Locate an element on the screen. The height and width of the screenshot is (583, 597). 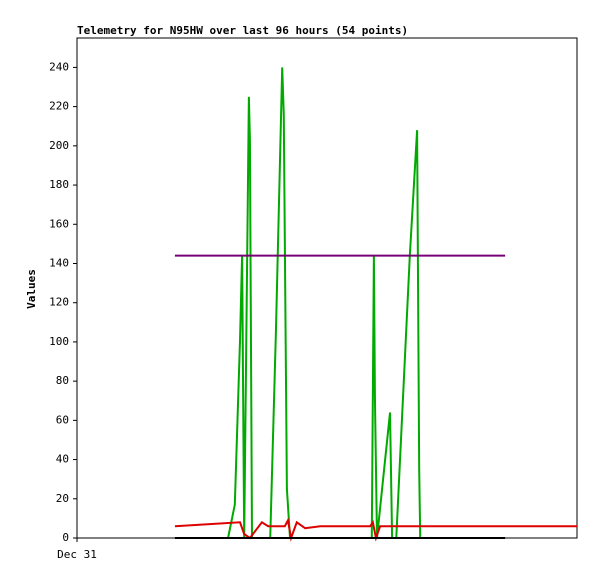
y-tick-label: 140 is located at coordinates (59, 262).